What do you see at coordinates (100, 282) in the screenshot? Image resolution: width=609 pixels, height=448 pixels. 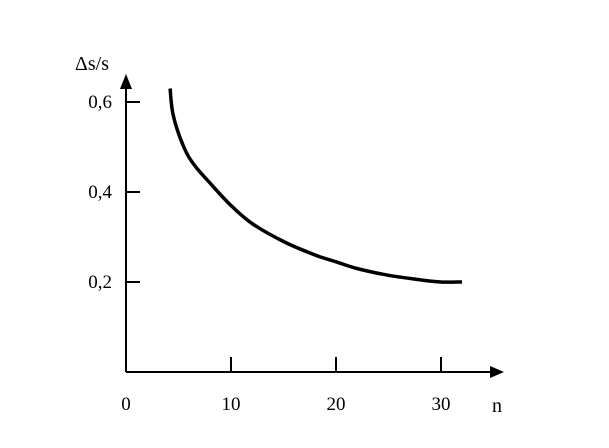 I see `y-tick-label: 0,2` at bounding box center [100, 282].